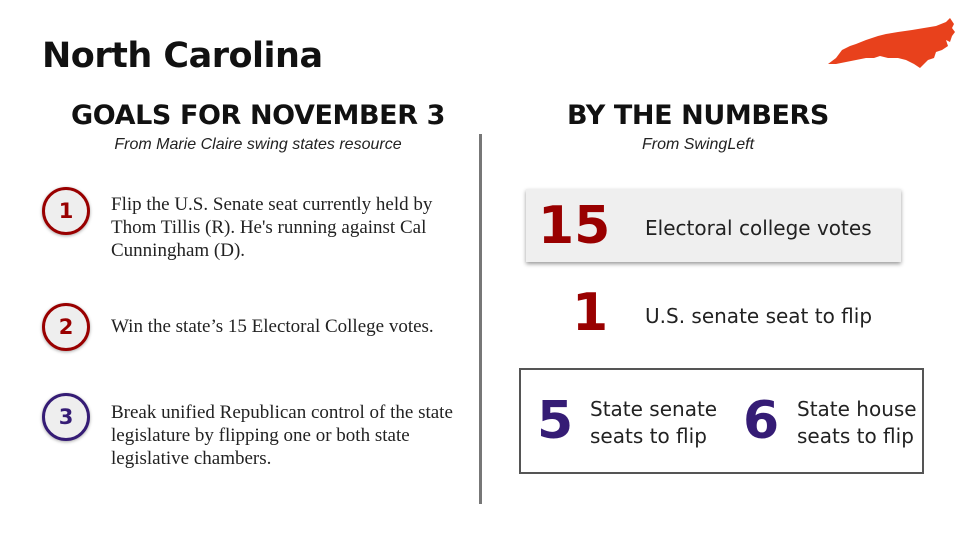 Image resolution: width=960 pixels, height=540 pixels. What do you see at coordinates (66, 327) in the screenshot?
I see `goal-2-badge: 2` at bounding box center [66, 327].